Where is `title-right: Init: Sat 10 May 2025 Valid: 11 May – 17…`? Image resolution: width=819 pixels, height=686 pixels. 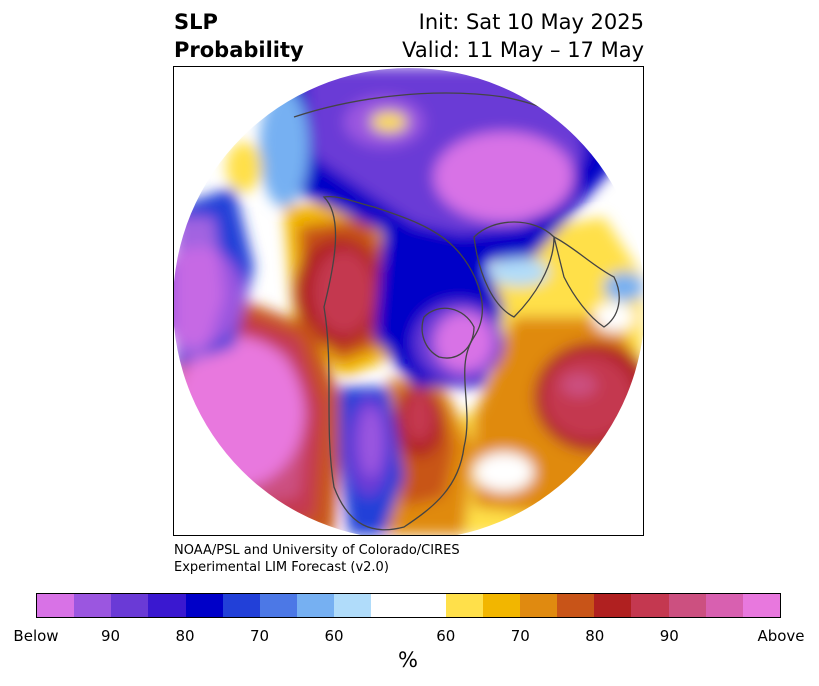 title-right: Init: Sat 10 May 2025 Valid: 11 May – 17… is located at coordinates (523, 36).